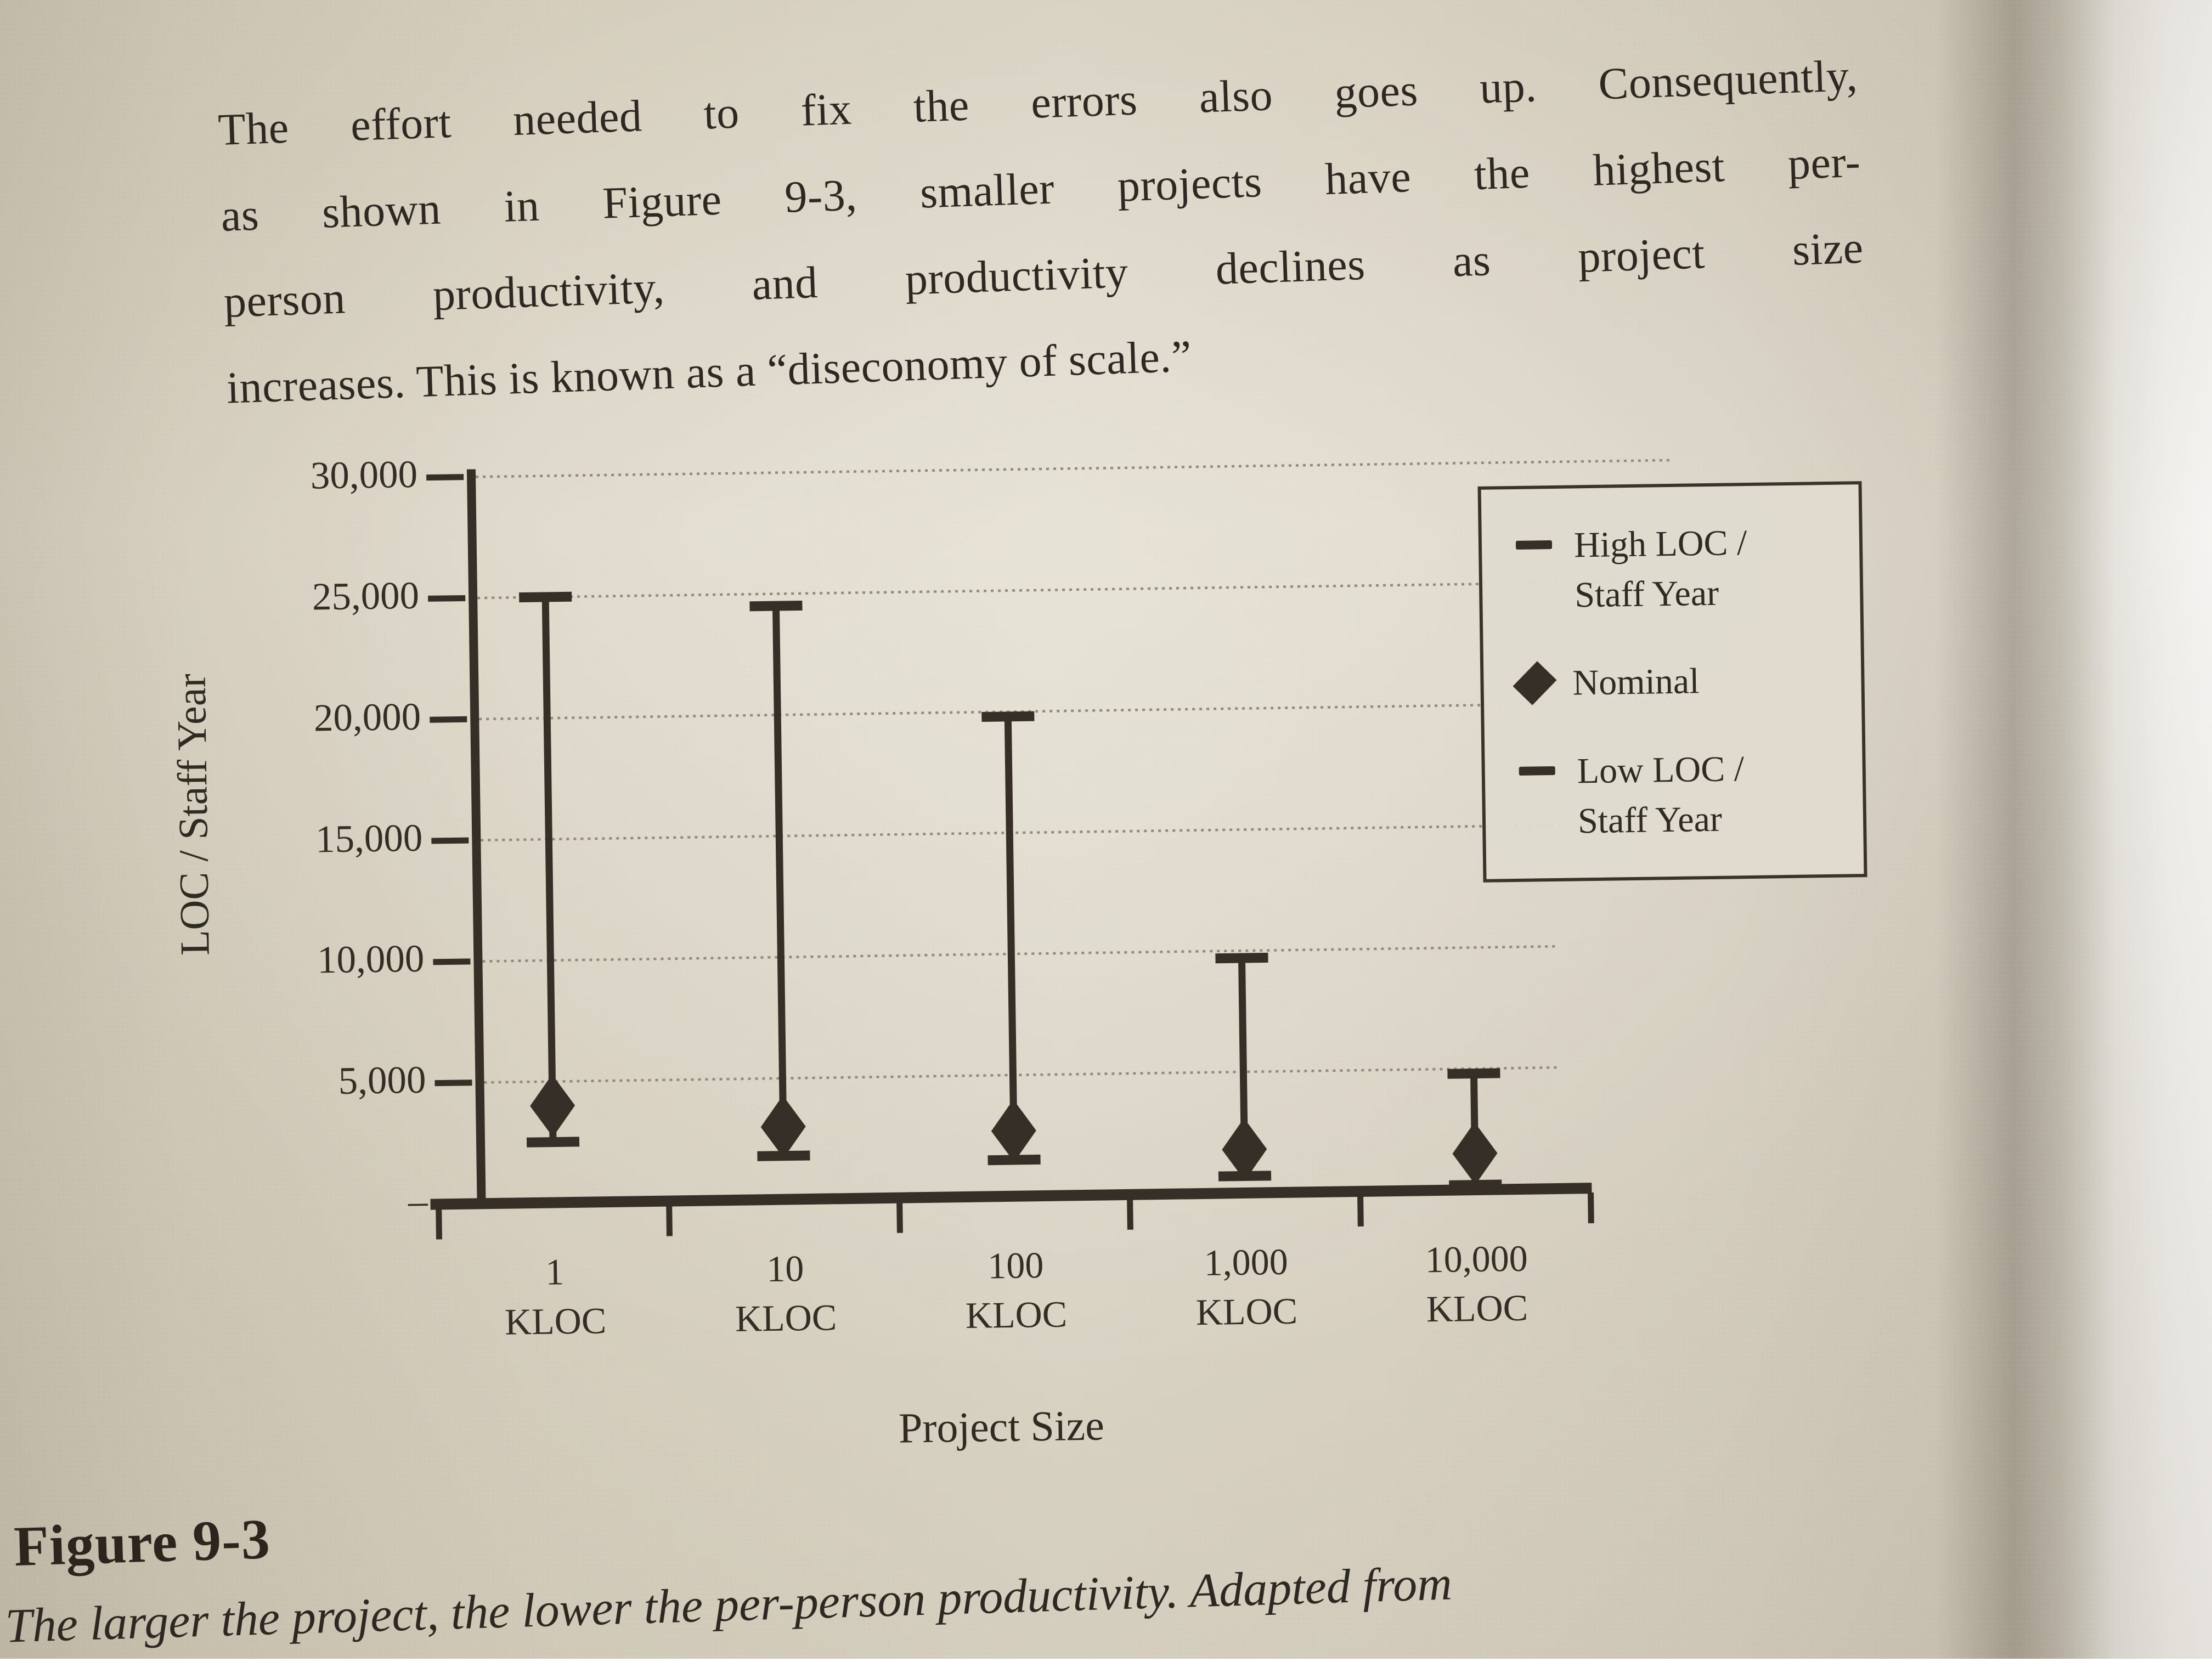 This screenshot has height=1673, width=2212. I want to click on legend-item-low: Low LOC / Staff Year, so click(1683, 794).